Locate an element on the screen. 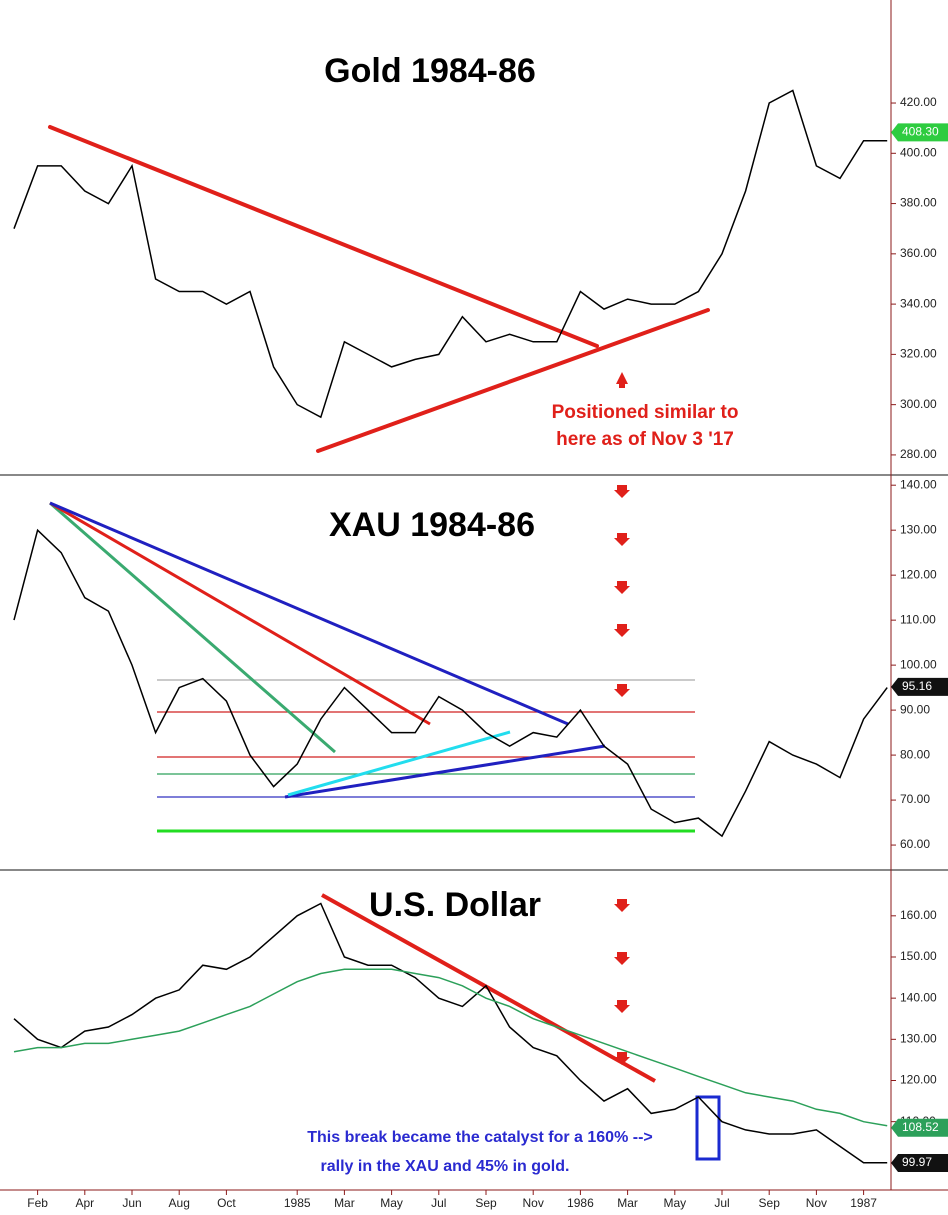 This screenshot has height=1215, width=948. annotation: here as of Nov 3 '17 is located at coordinates (645, 439).